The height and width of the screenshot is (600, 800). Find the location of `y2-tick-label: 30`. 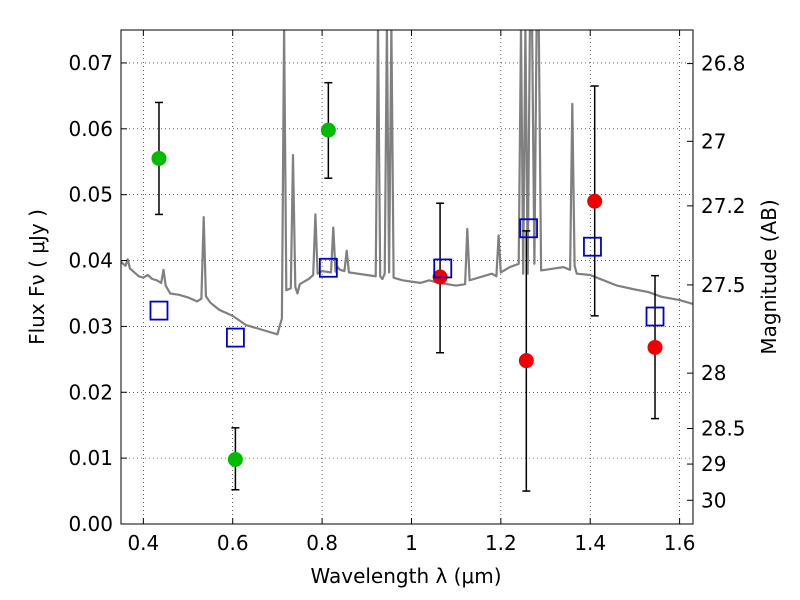

y2-tick-label: 30 is located at coordinates (713, 500).